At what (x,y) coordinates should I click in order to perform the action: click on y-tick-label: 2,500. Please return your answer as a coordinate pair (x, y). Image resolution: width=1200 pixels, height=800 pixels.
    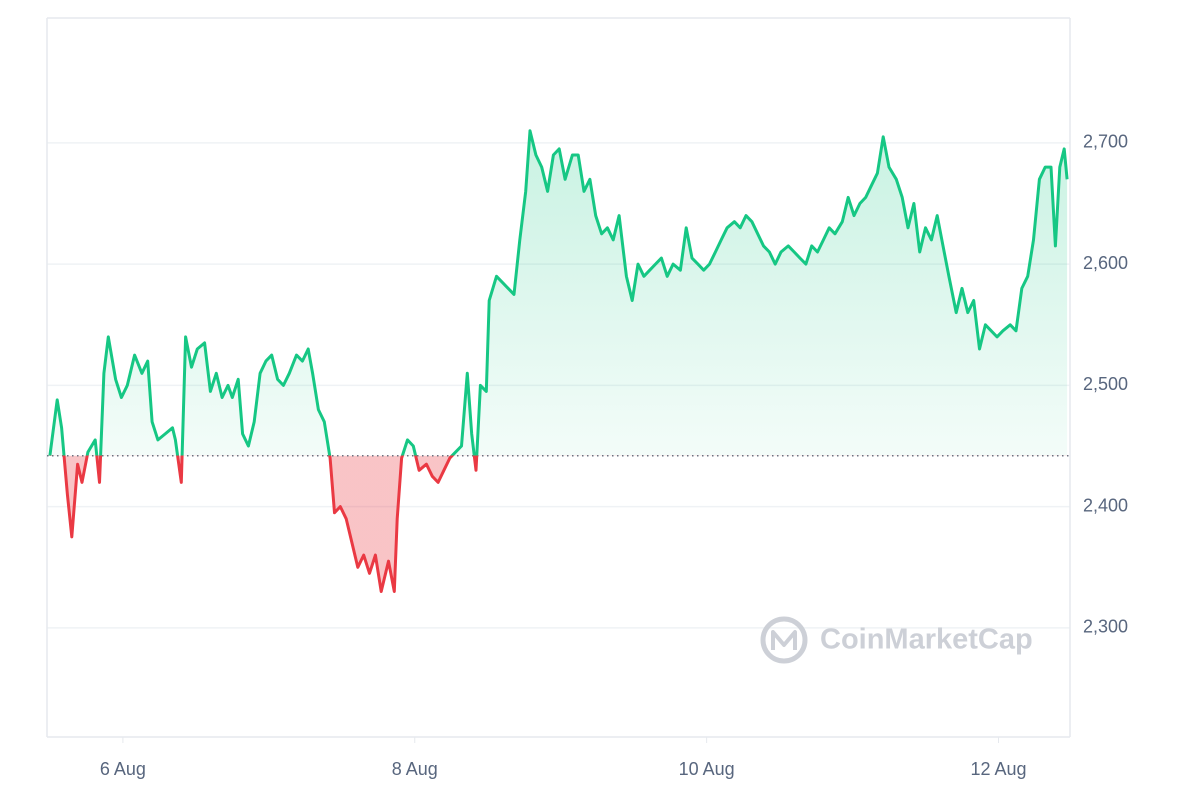
    Looking at the image, I should click on (1105, 384).